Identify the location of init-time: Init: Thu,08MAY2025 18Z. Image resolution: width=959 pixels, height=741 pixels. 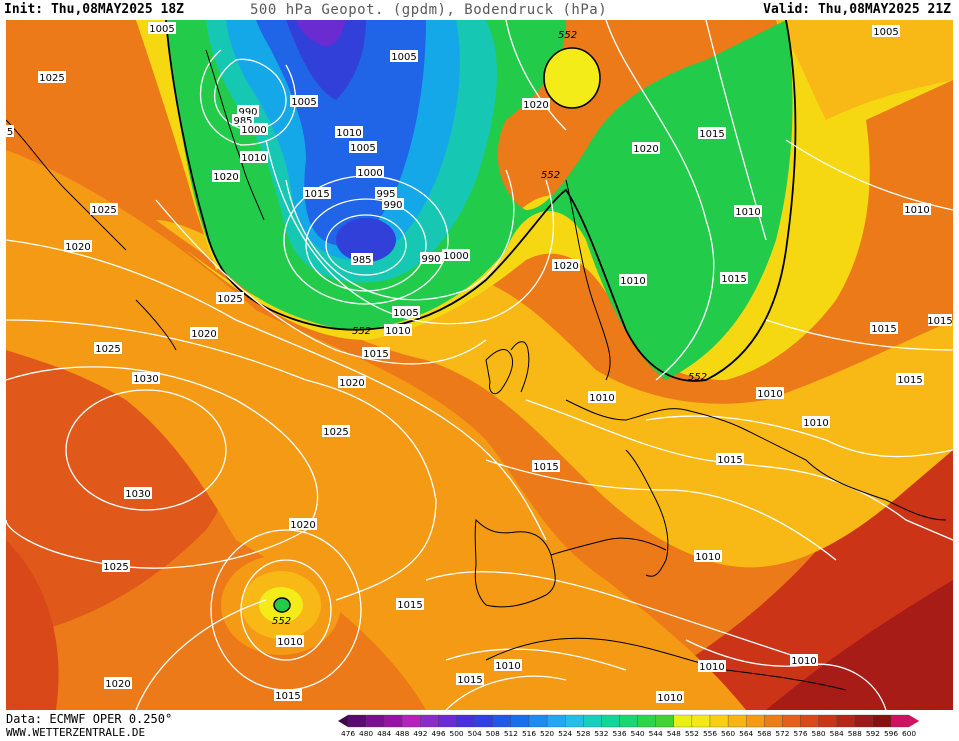
(94, 9).